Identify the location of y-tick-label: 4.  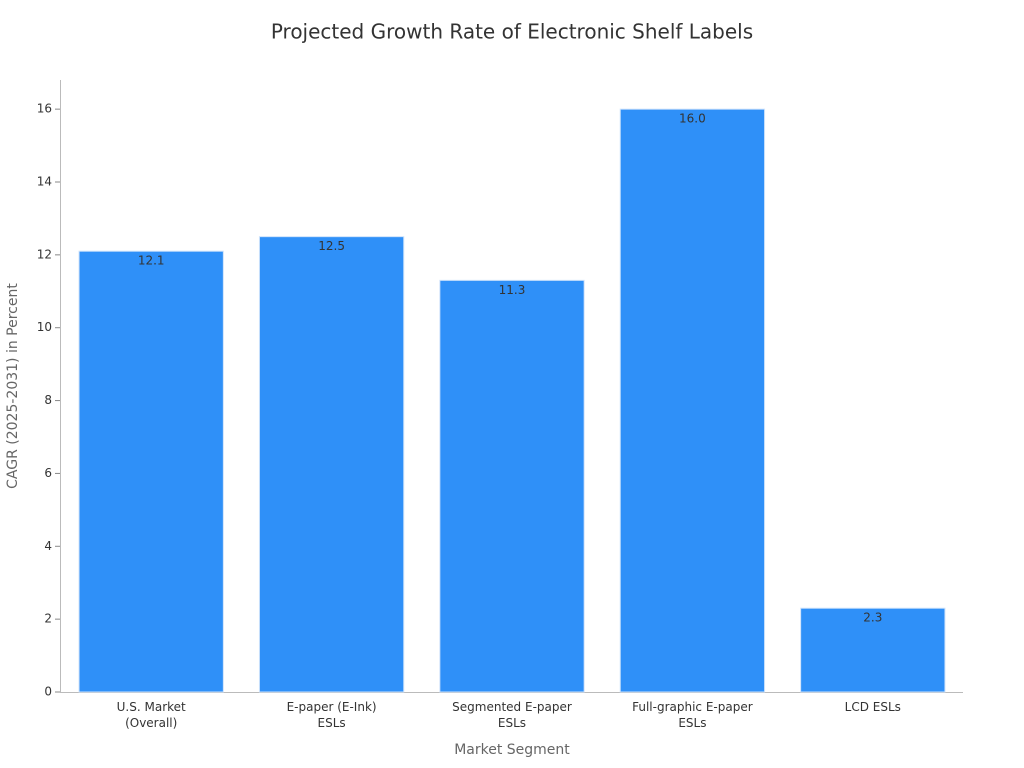
(48, 546).